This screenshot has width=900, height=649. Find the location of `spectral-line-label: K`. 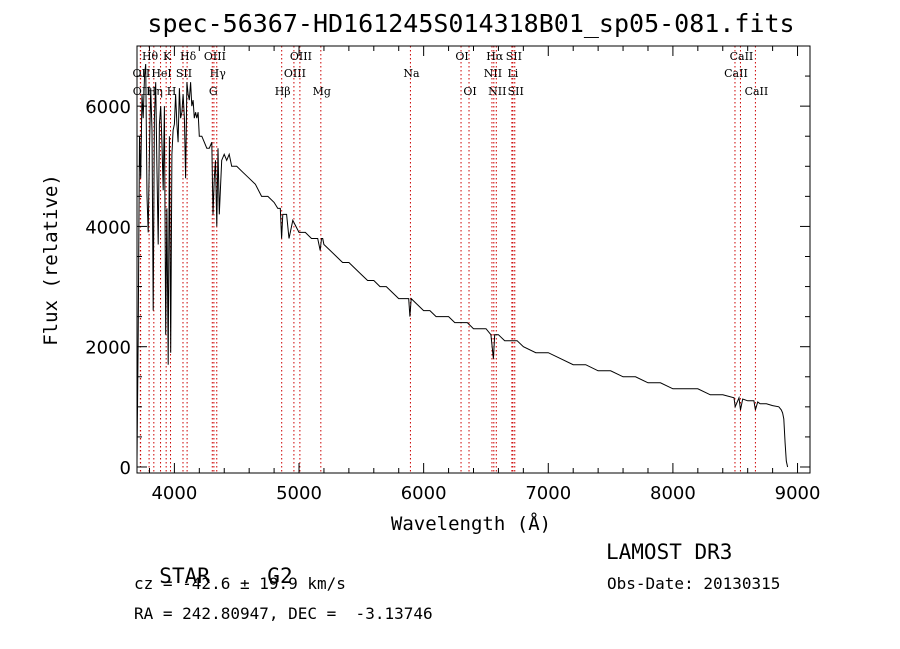

spectral-line-label: K is located at coordinates (167, 56).